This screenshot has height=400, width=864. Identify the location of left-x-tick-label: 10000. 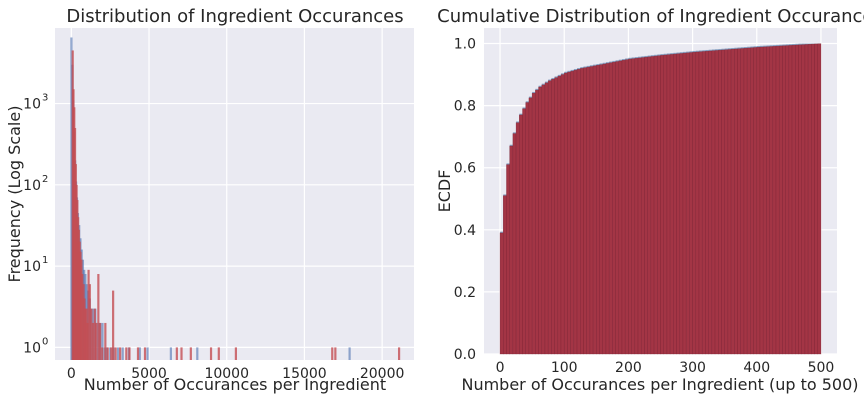
(226, 374).